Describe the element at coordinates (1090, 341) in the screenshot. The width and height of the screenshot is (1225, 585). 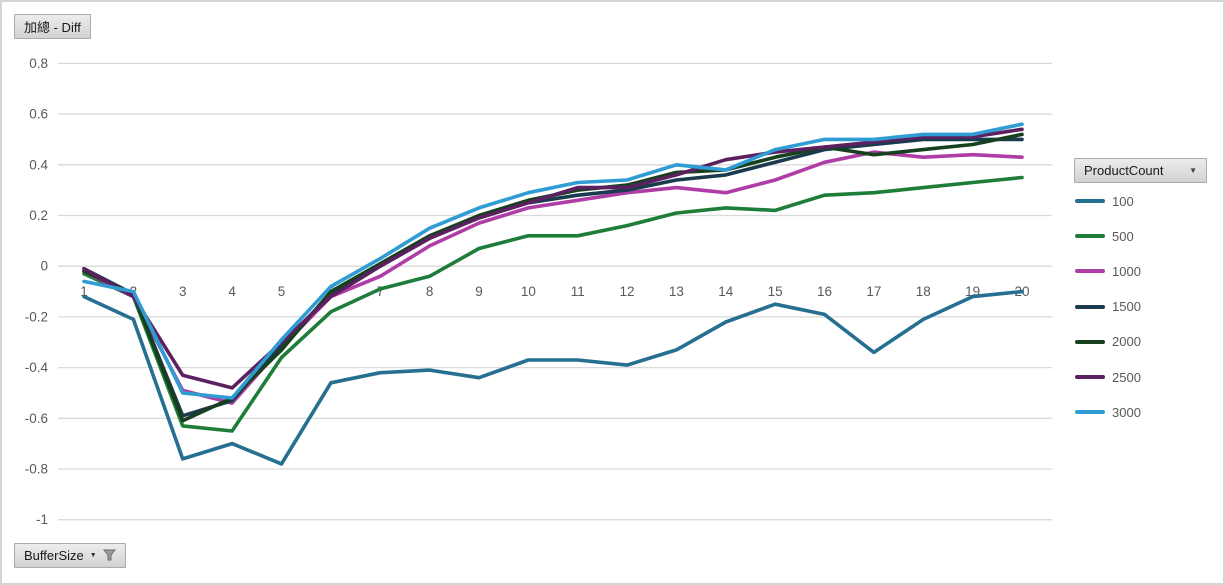
I see `legend-swatch-2000` at that location.